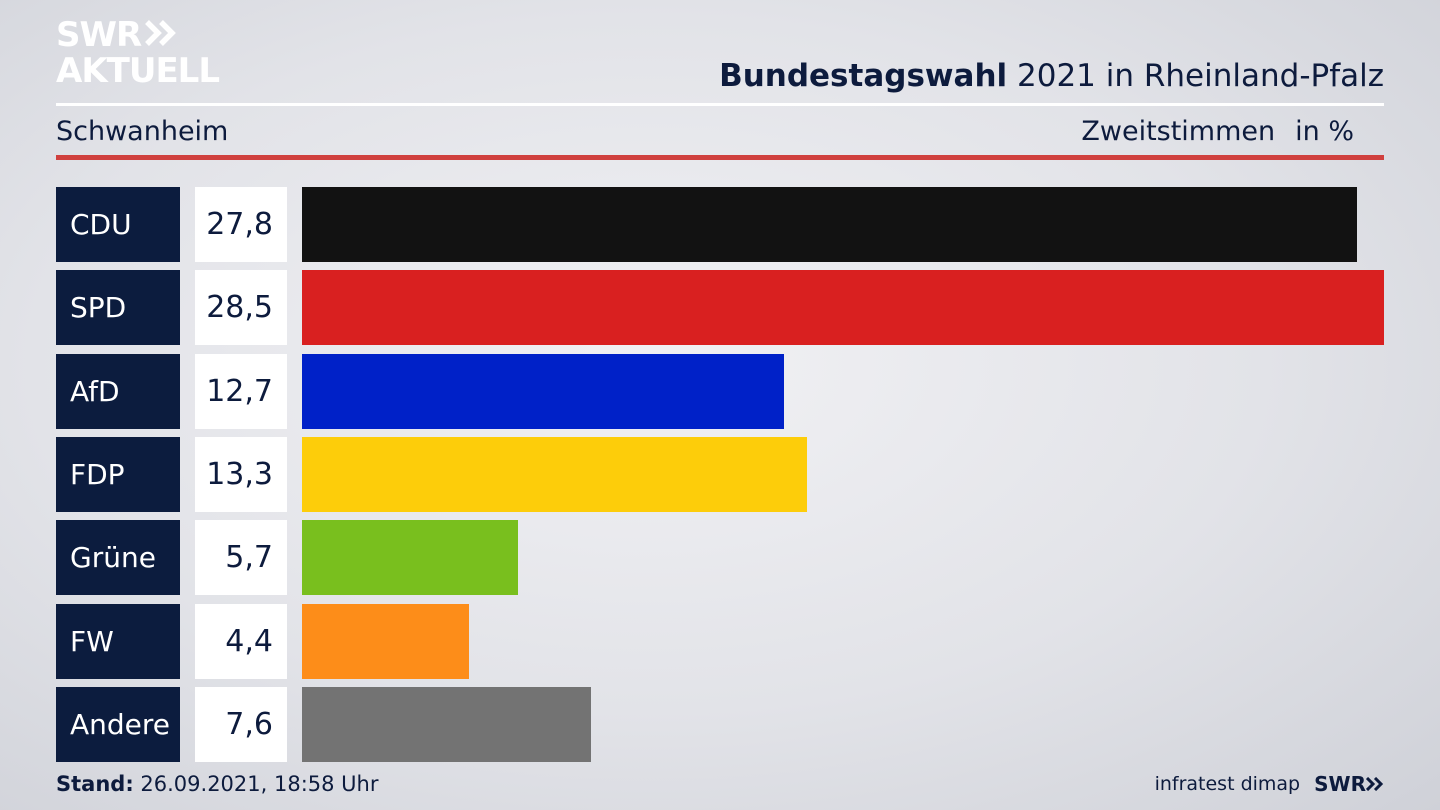 The image size is (1440, 810). I want to click on metric-label: Zweitstimmen in %, so click(1217, 131).